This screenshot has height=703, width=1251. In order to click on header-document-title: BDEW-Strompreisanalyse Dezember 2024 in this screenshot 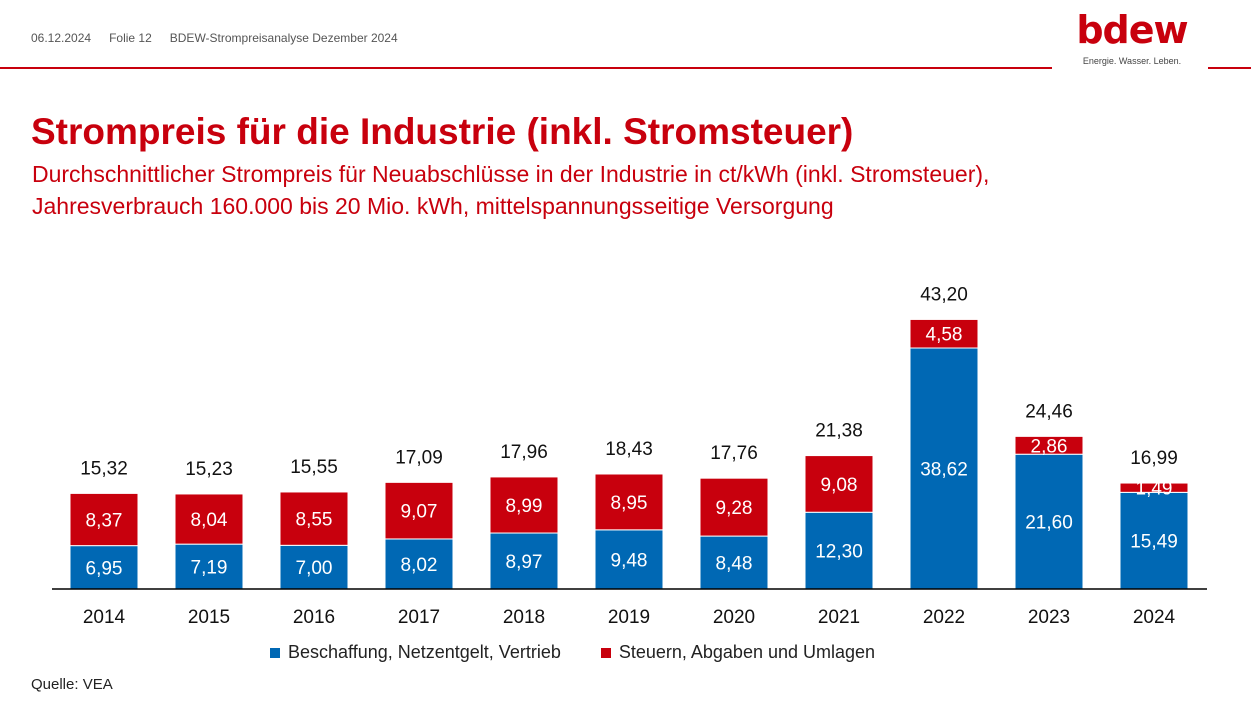, I will do `click(283, 38)`.